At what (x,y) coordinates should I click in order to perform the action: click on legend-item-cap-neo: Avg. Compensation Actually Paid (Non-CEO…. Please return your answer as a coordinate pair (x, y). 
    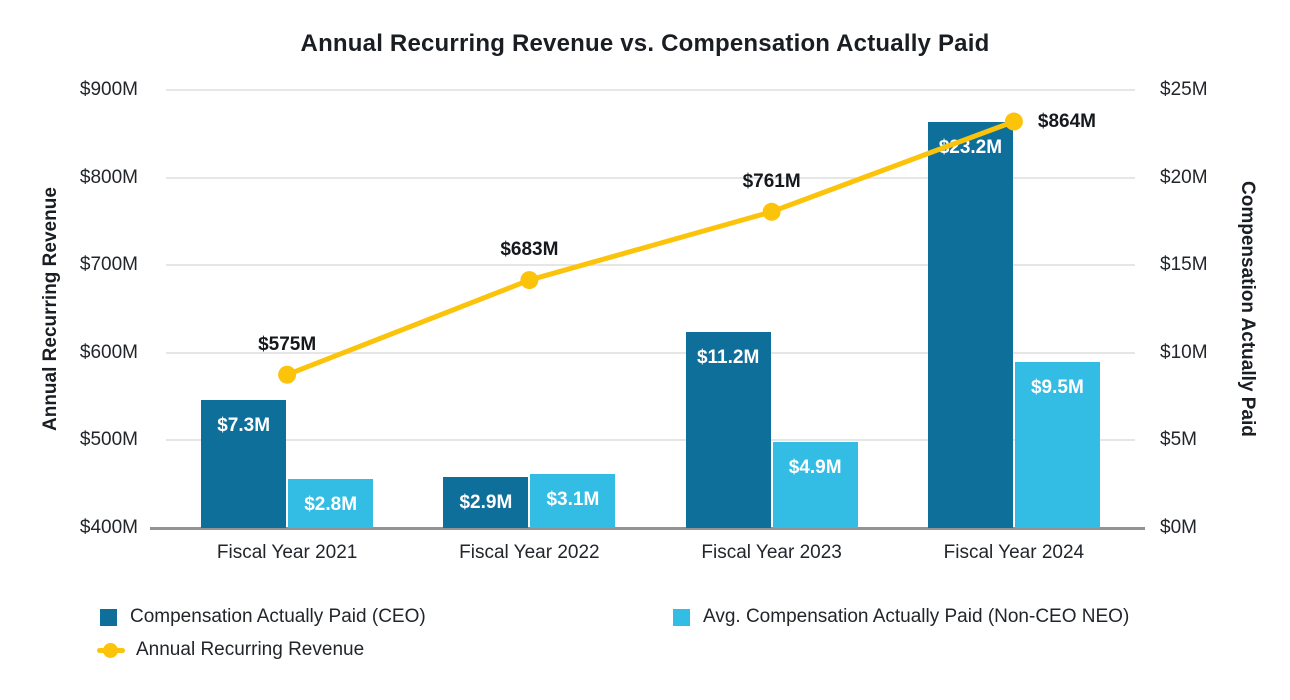
    Looking at the image, I should click on (901, 617).